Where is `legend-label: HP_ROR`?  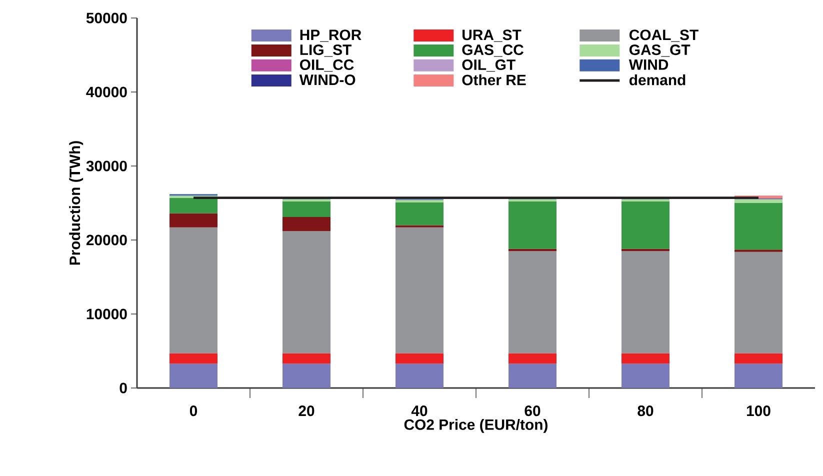 legend-label: HP_ROR is located at coordinates (331, 36).